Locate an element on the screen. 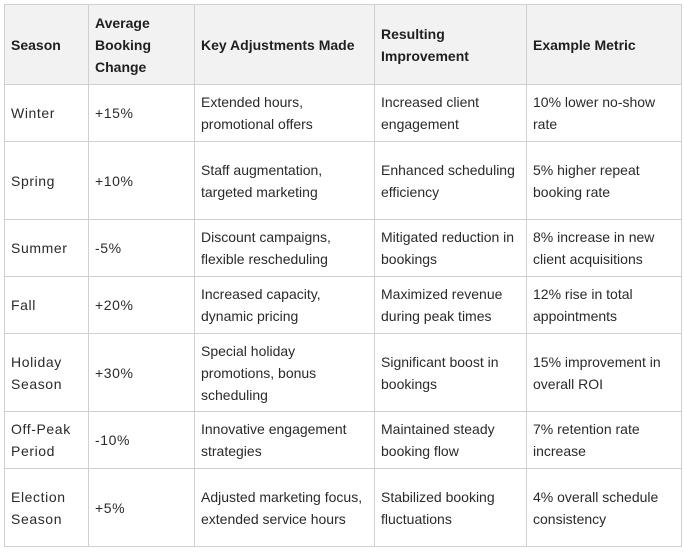 The width and height of the screenshot is (684, 556). cell-improvement: Maintained steady booking flow is located at coordinates (450, 440).